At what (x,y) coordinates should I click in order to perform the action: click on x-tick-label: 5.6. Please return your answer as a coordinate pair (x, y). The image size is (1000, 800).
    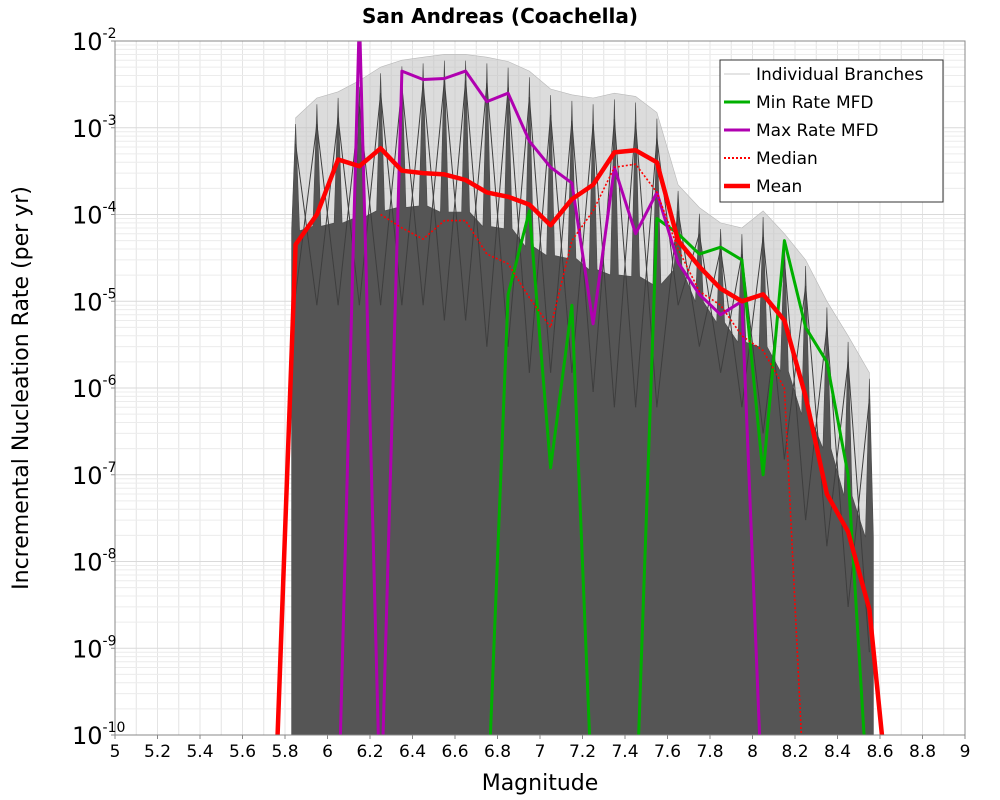
    Looking at the image, I should click on (242, 752).